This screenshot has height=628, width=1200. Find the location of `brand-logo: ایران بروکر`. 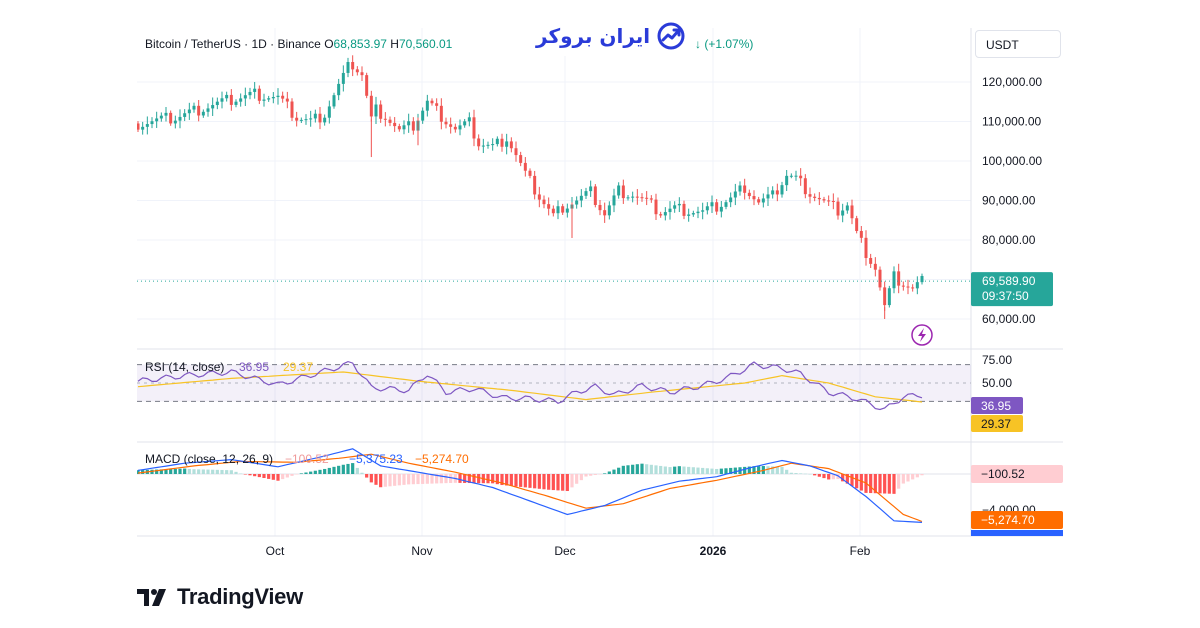

brand-logo: ایران بروکر is located at coordinates (611, 36).